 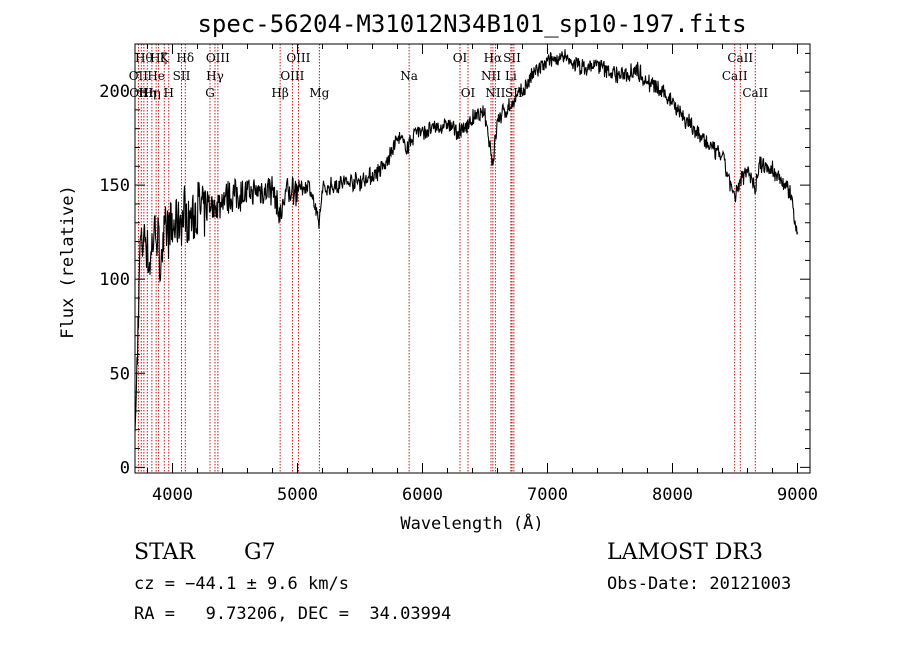 I want to click on line-label-hζ: Hζ, so click(x=158, y=58).